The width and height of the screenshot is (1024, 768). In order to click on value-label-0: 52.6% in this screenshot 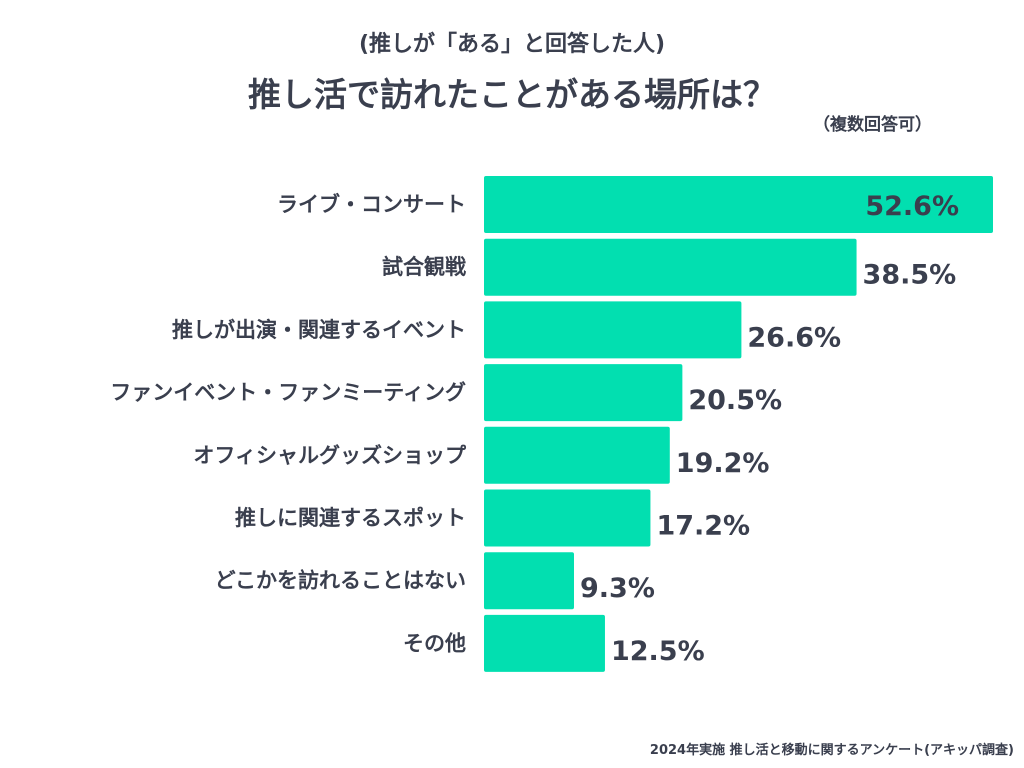, I will do `click(912, 206)`.